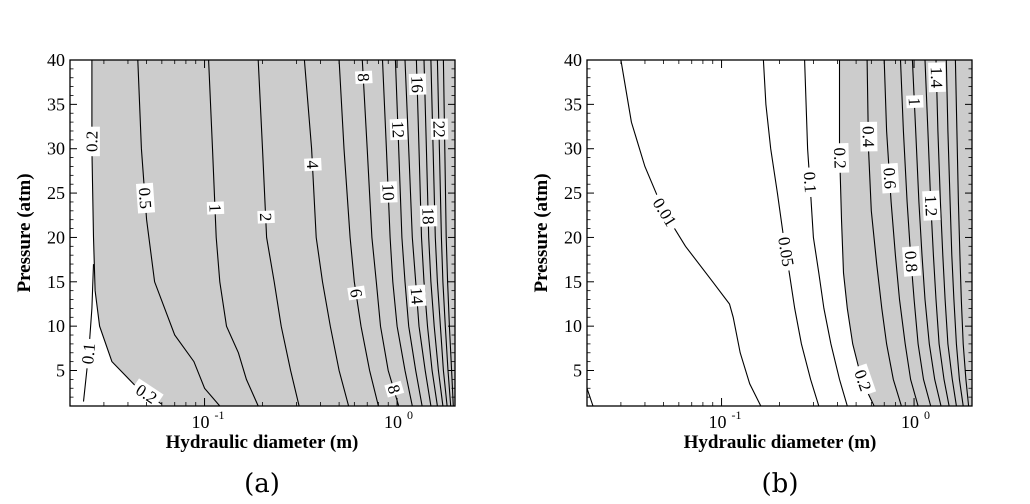  What do you see at coordinates (56, 149) in the screenshot?
I see `y-tick-label: 30` at bounding box center [56, 149].